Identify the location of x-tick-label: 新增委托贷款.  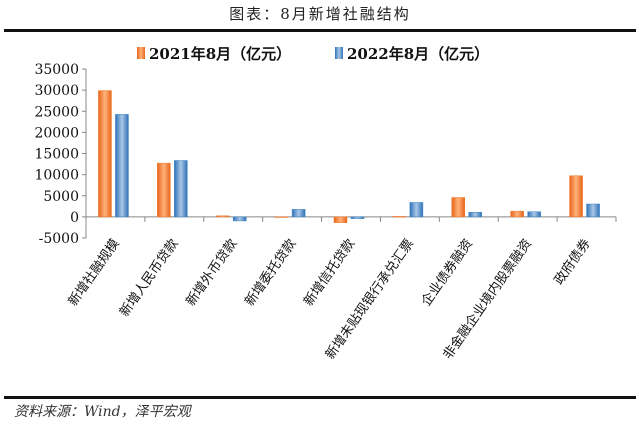
(271, 272).